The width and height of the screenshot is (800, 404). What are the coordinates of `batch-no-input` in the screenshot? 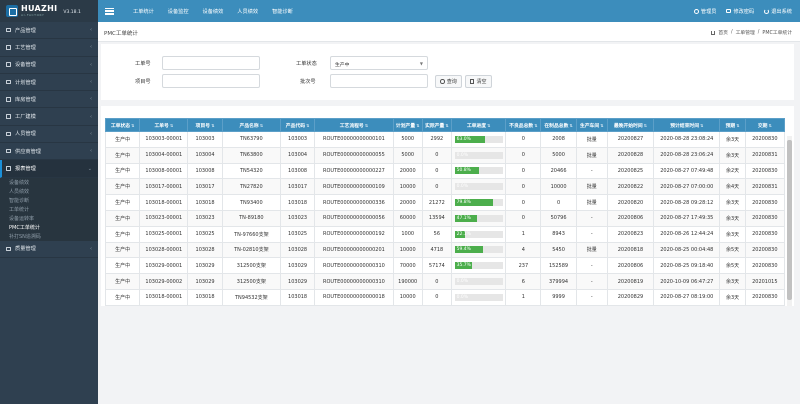 It's located at (379, 81).